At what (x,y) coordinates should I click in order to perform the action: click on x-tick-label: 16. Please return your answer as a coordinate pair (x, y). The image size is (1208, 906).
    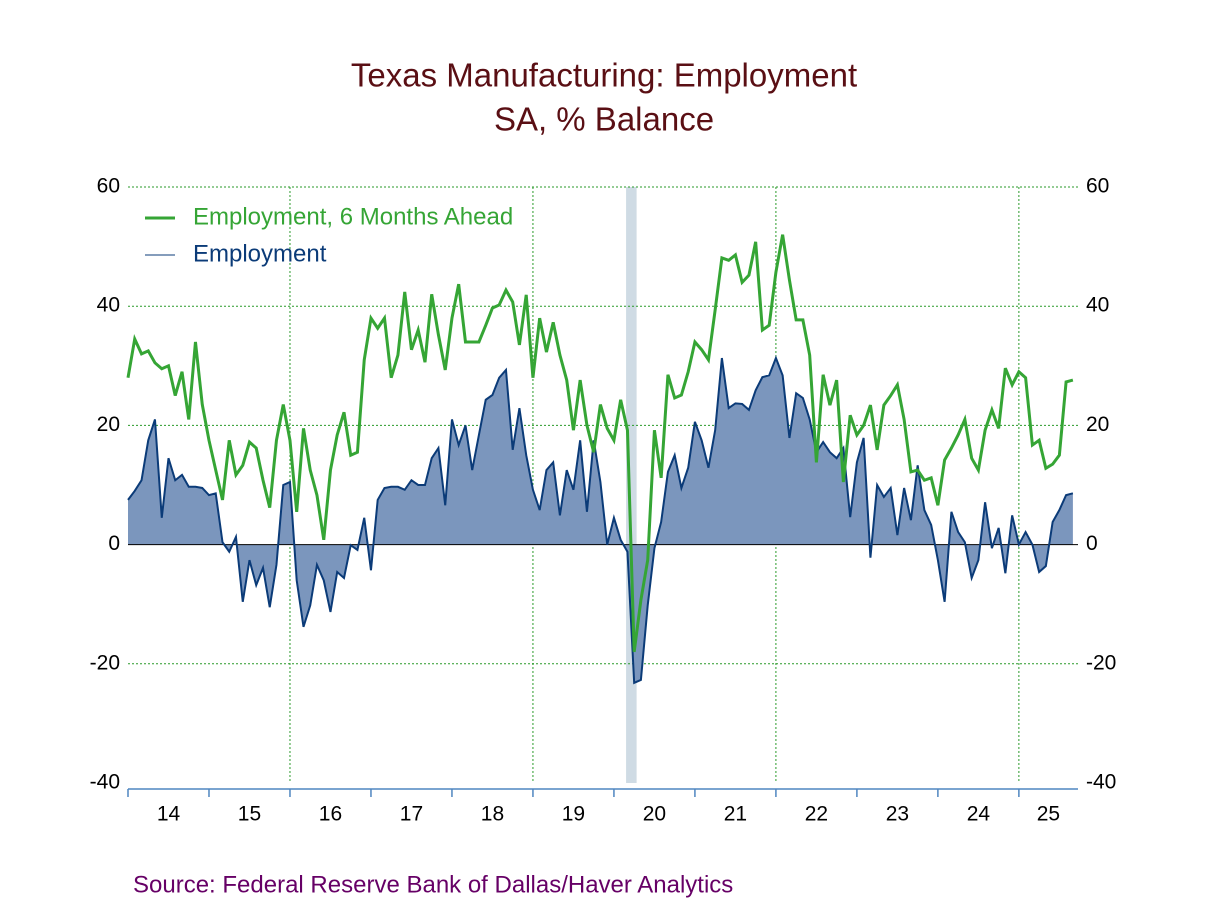
    Looking at the image, I should click on (330, 814).